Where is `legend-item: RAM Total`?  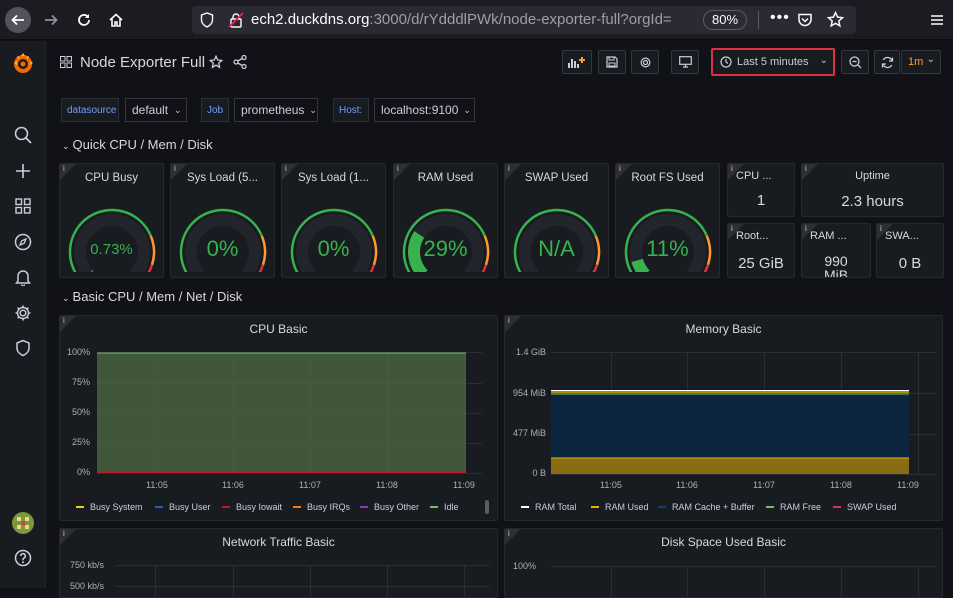
legend-item: RAM Total is located at coordinates (548, 507).